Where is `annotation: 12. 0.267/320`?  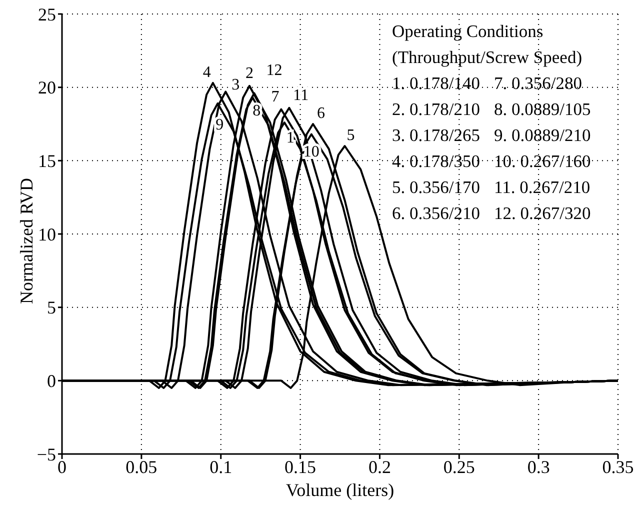
annotation: 12. 0.267/320 is located at coordinates (542, 213).